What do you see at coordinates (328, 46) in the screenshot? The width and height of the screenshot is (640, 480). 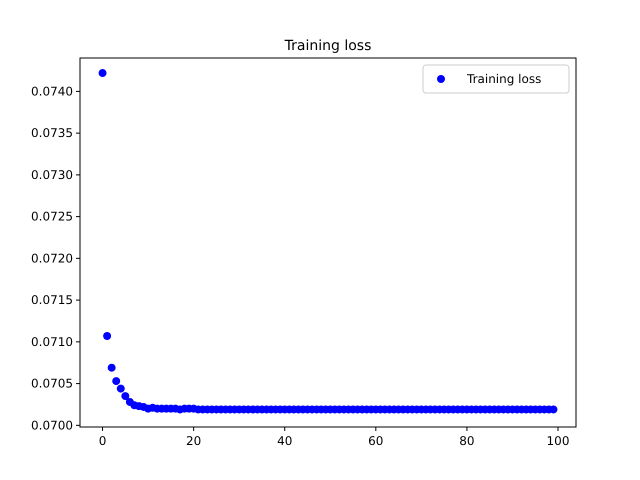 I see `chart-title: Training loss` at bounding box center [328, 46].